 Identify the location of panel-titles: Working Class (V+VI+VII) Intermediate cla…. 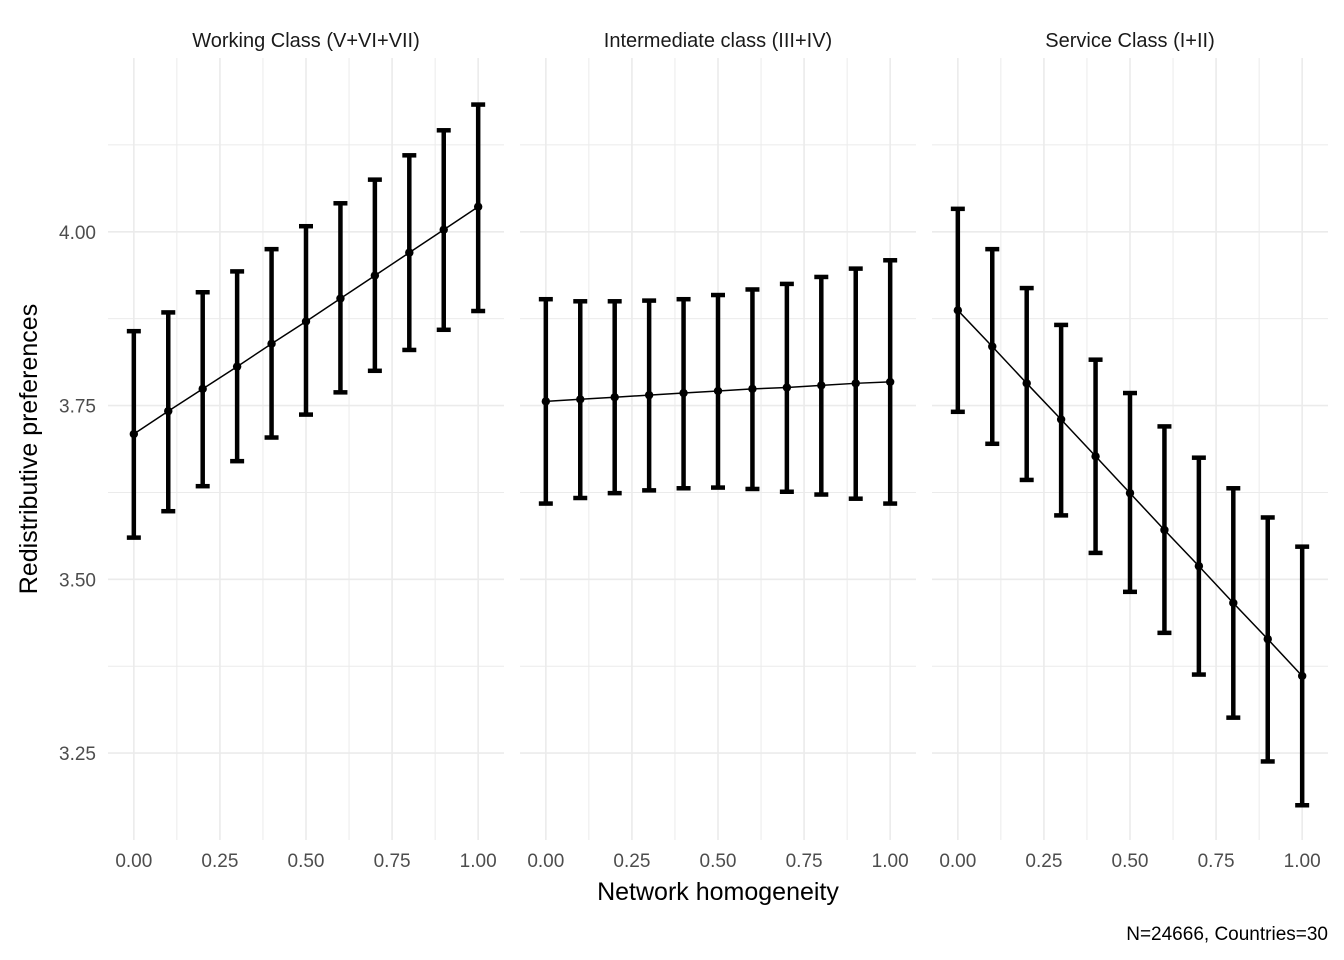
(703, 41).